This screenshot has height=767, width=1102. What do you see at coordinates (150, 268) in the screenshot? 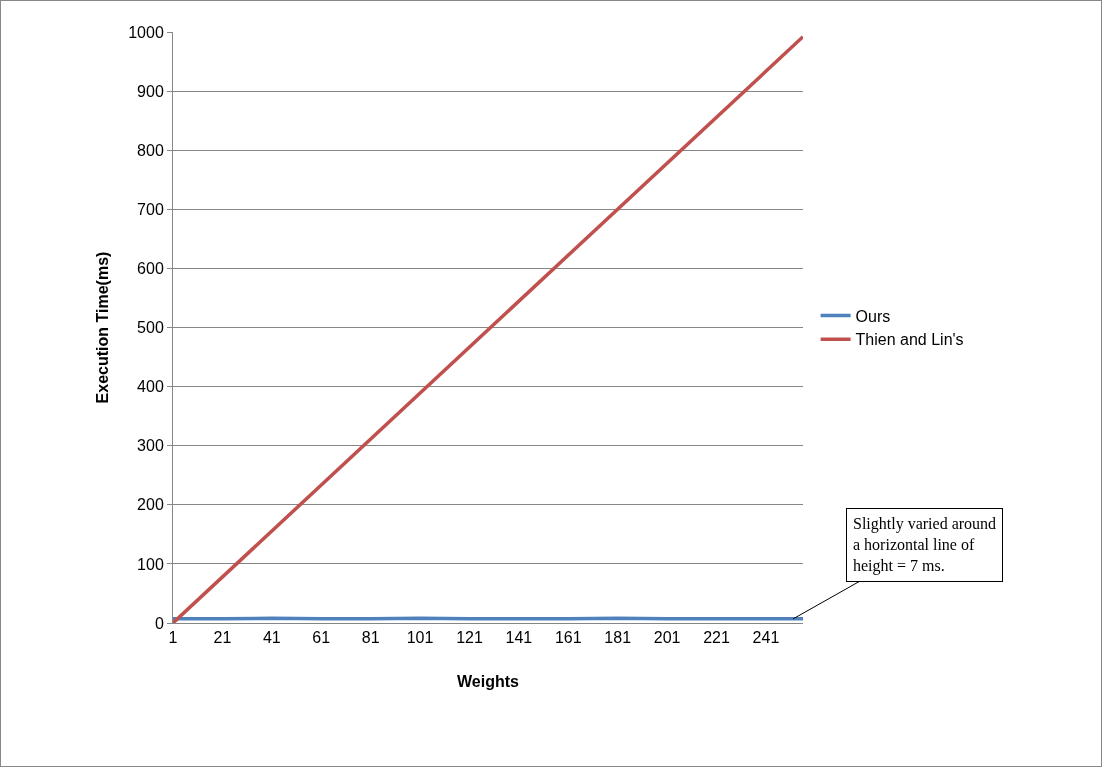
I see `y-tick-label: 600` at bounding box center [150, 268].